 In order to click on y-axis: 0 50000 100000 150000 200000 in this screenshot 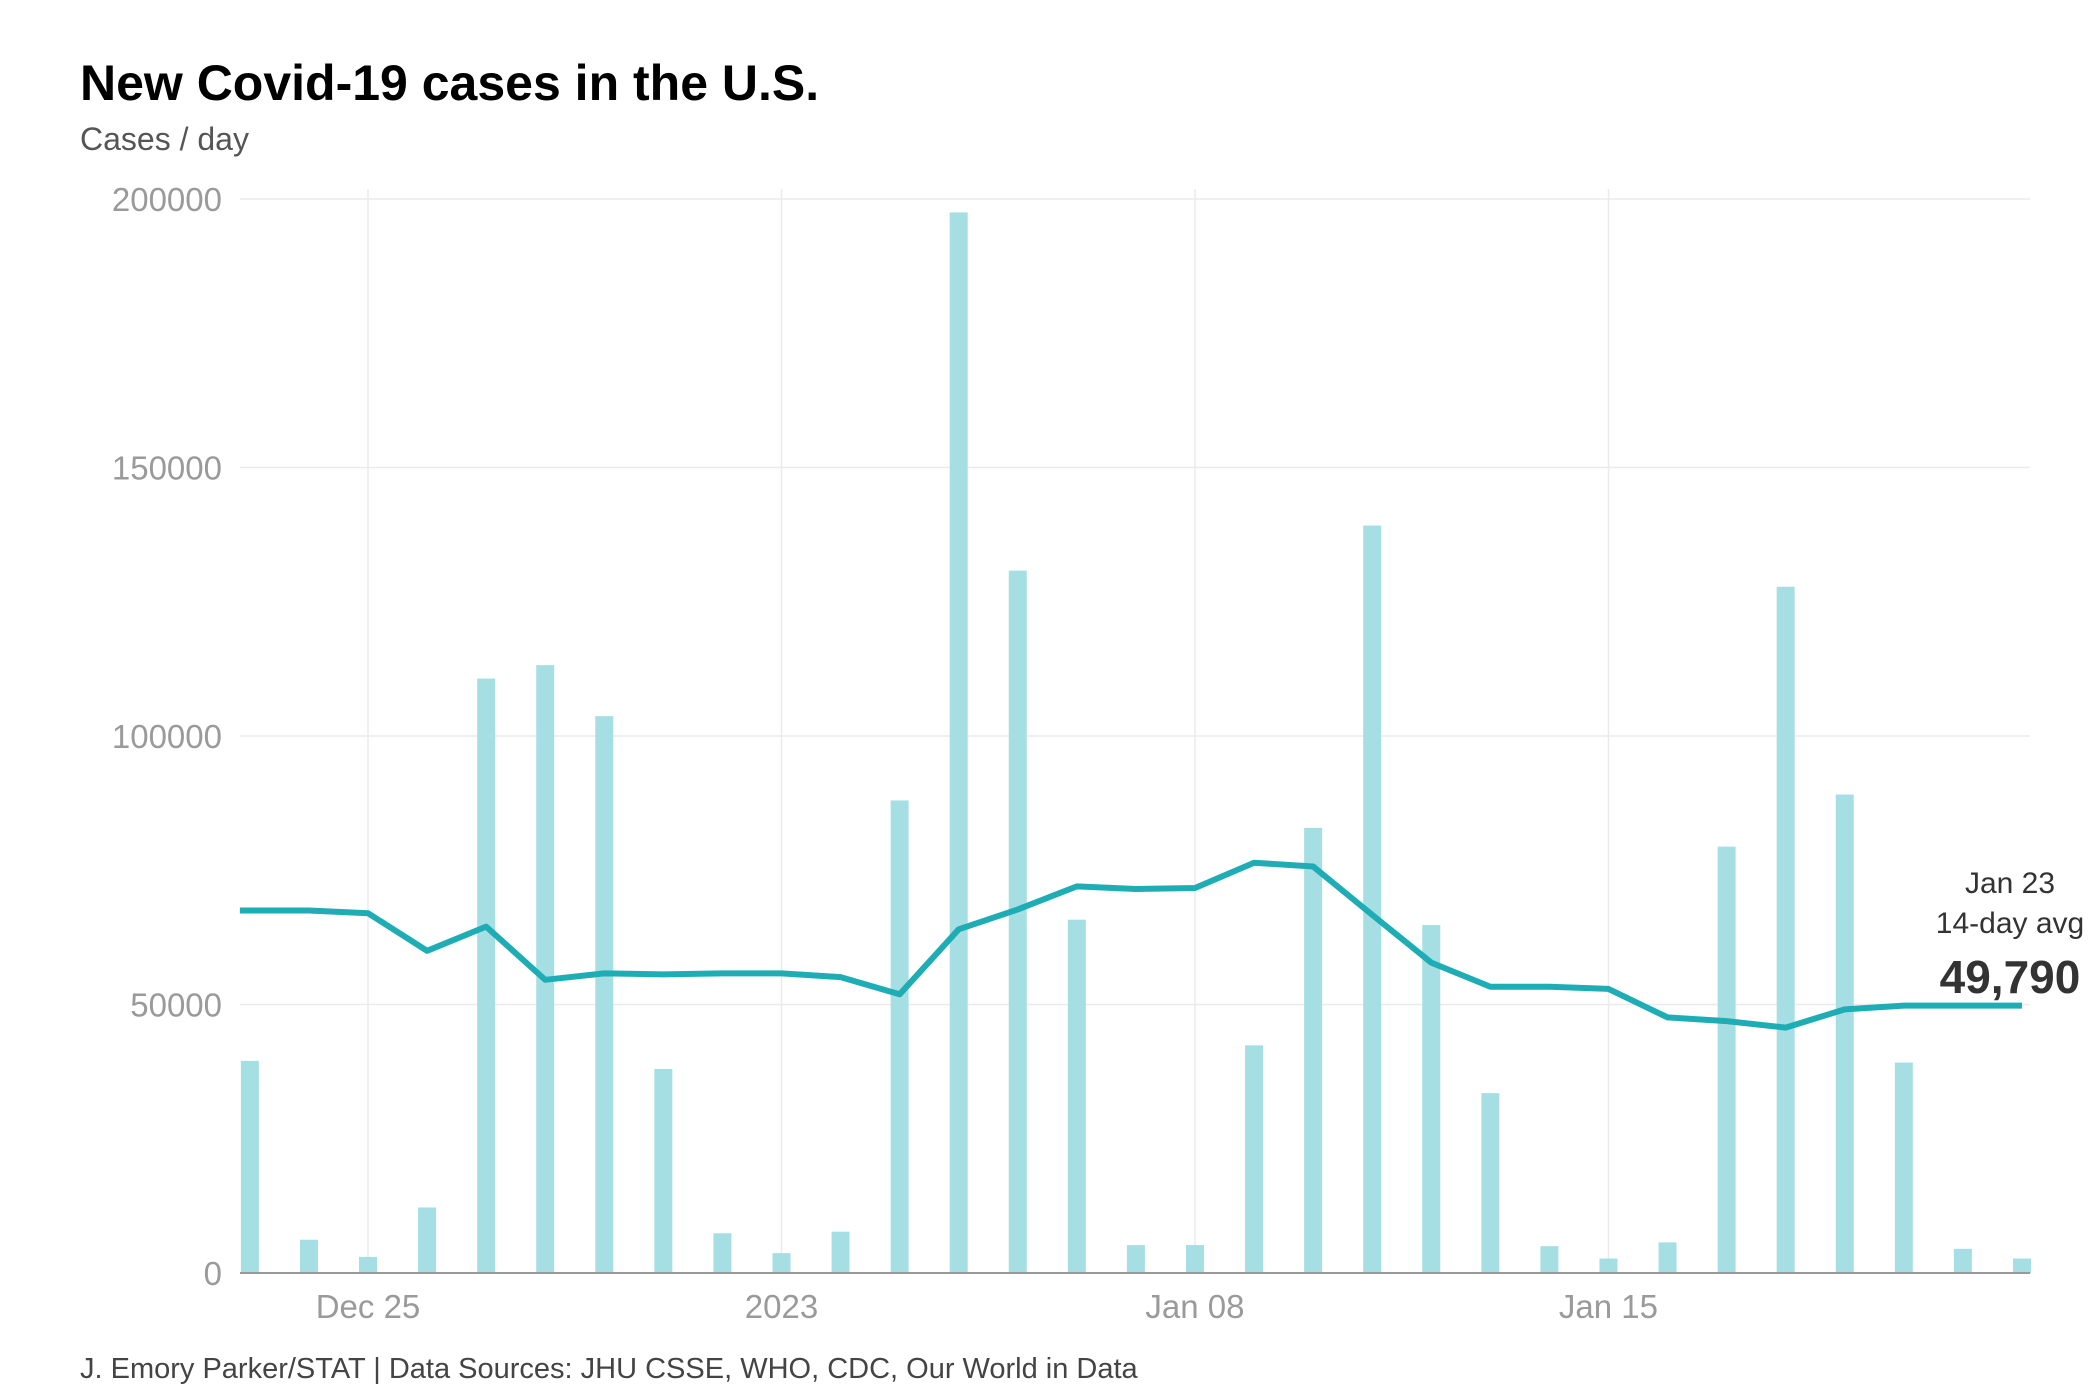, I will do `click(167, 736)`.